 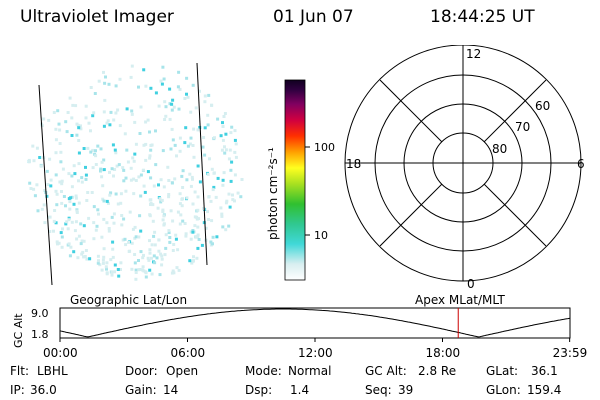 What do you see at coordinates (141, 371) in the screenshot?
I see `door-label: Door:` at bounding box center [141, 371].